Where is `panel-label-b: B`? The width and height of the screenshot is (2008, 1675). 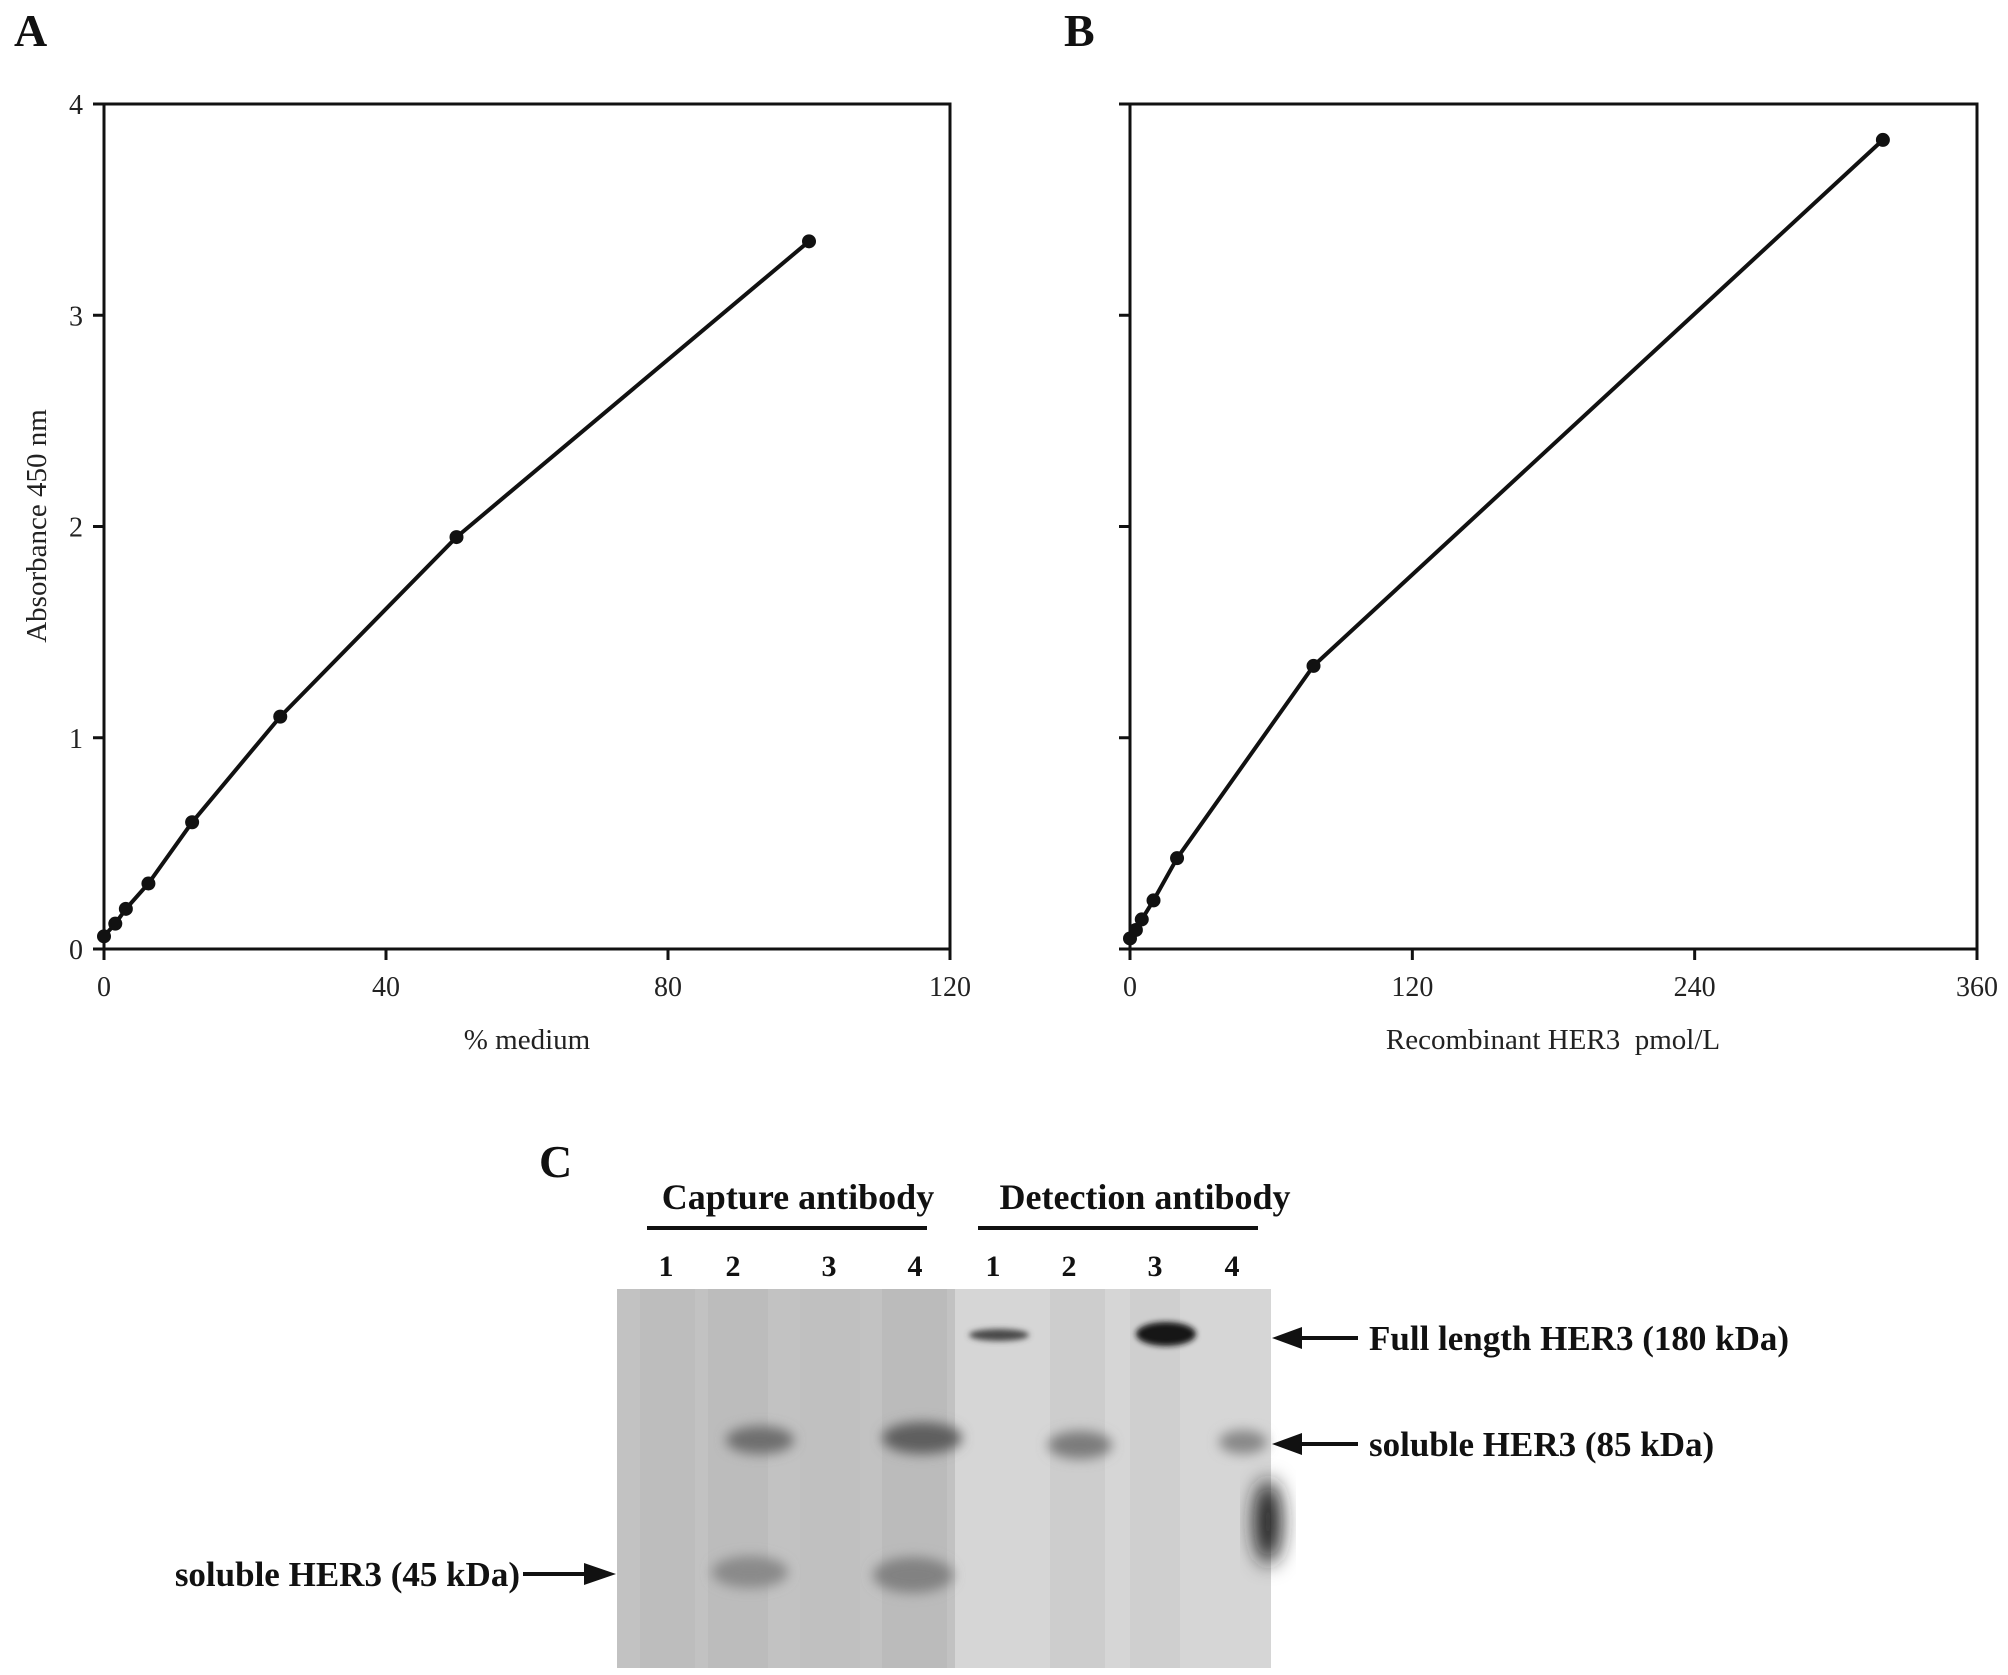
panel-label-b: B is located at coordinates (1079, 30).